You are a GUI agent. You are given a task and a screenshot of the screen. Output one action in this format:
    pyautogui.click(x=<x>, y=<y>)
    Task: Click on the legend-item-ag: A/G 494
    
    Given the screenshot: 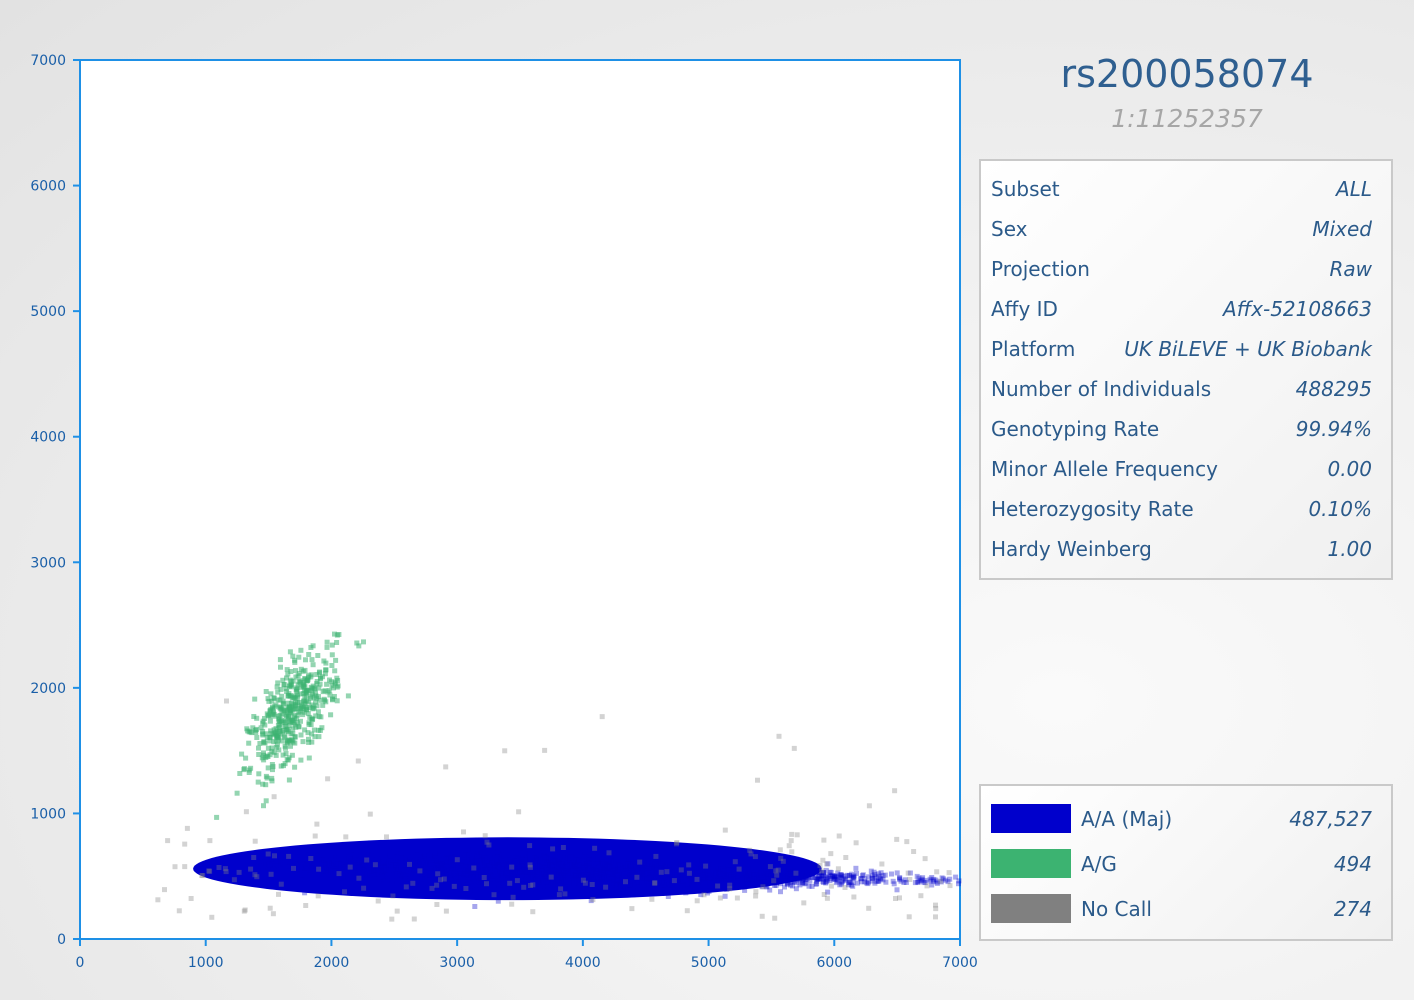 What is the action you would take?
    pyautogui.click(x=1186, y=863)
    